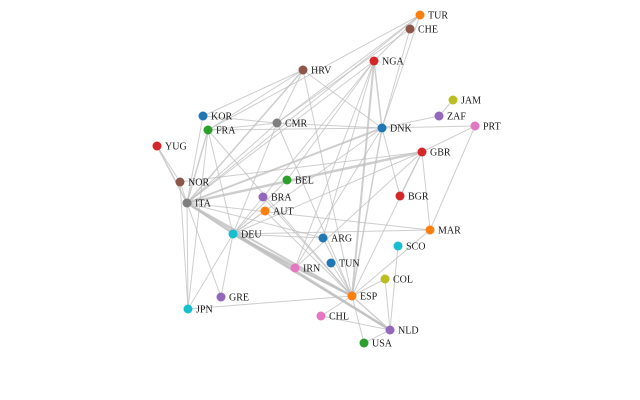 The width and height of the screenshot is (640, 400). Describe the element at coordinates (391, 162) in the screenshot. I see `edge-DNK-BGR` at that location.